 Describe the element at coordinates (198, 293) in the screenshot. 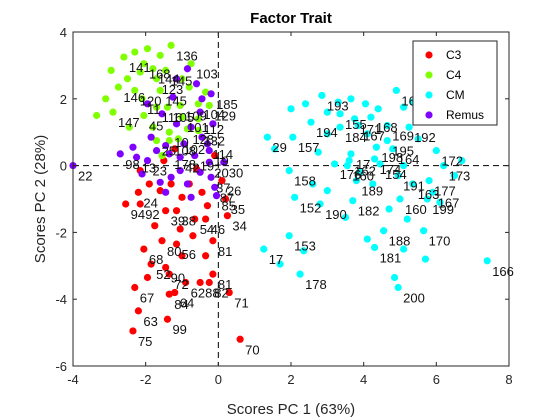

I see `point-label: 62` at that location.